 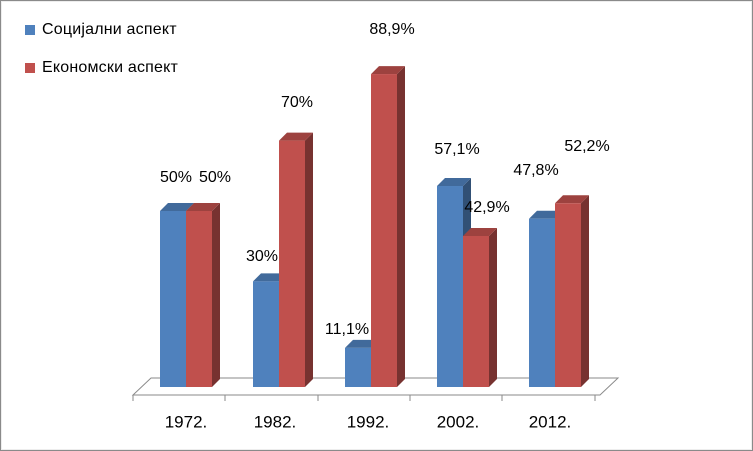 What do you see at coordinates (480, 231) in the screenshot?
I see `bar-top-economic-2002` at bounding box center [480, 231].